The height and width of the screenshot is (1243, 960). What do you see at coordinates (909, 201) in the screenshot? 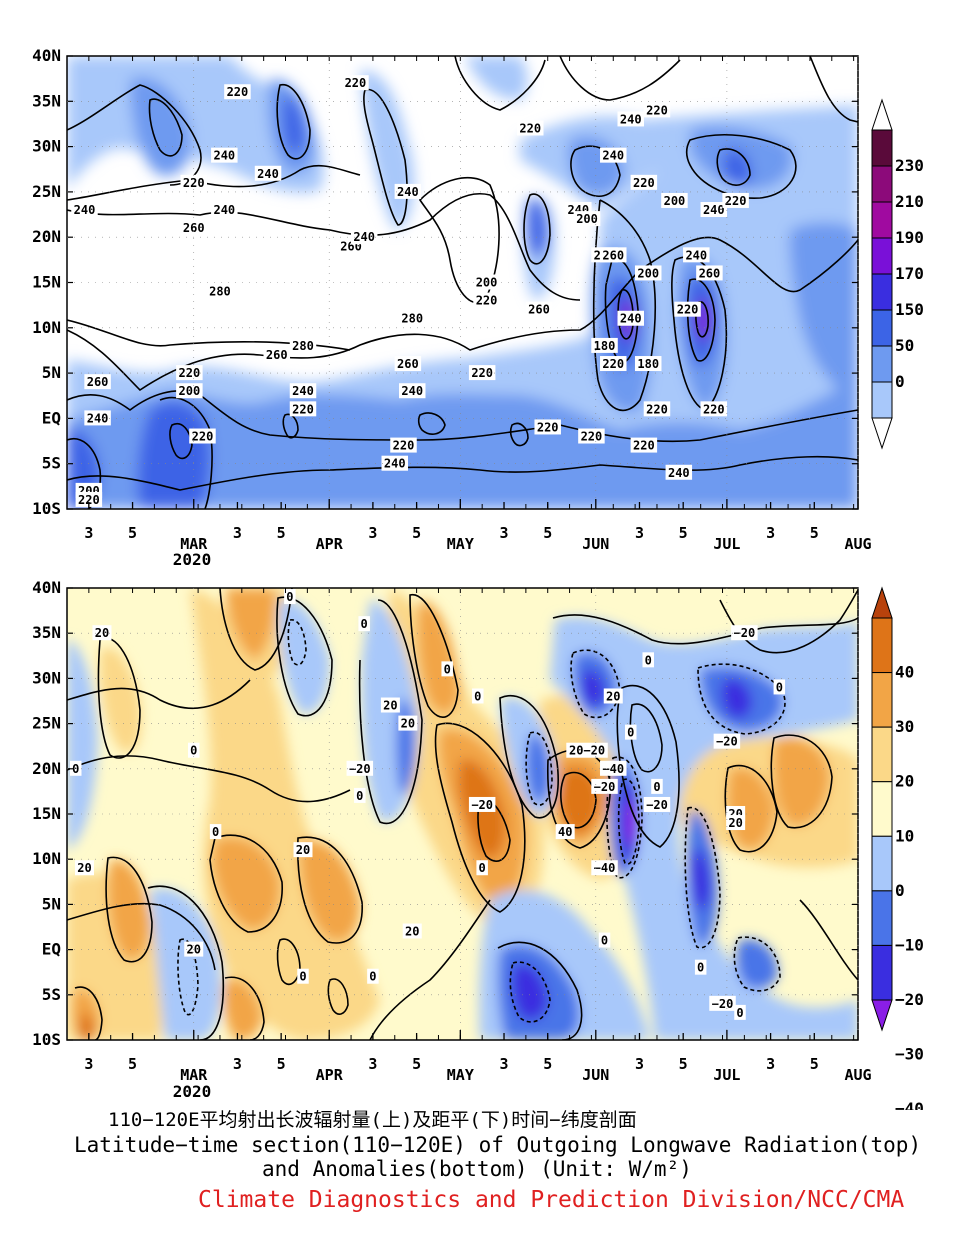
I see `colorbar-level-label: 210` at bounding box center [909, 201].